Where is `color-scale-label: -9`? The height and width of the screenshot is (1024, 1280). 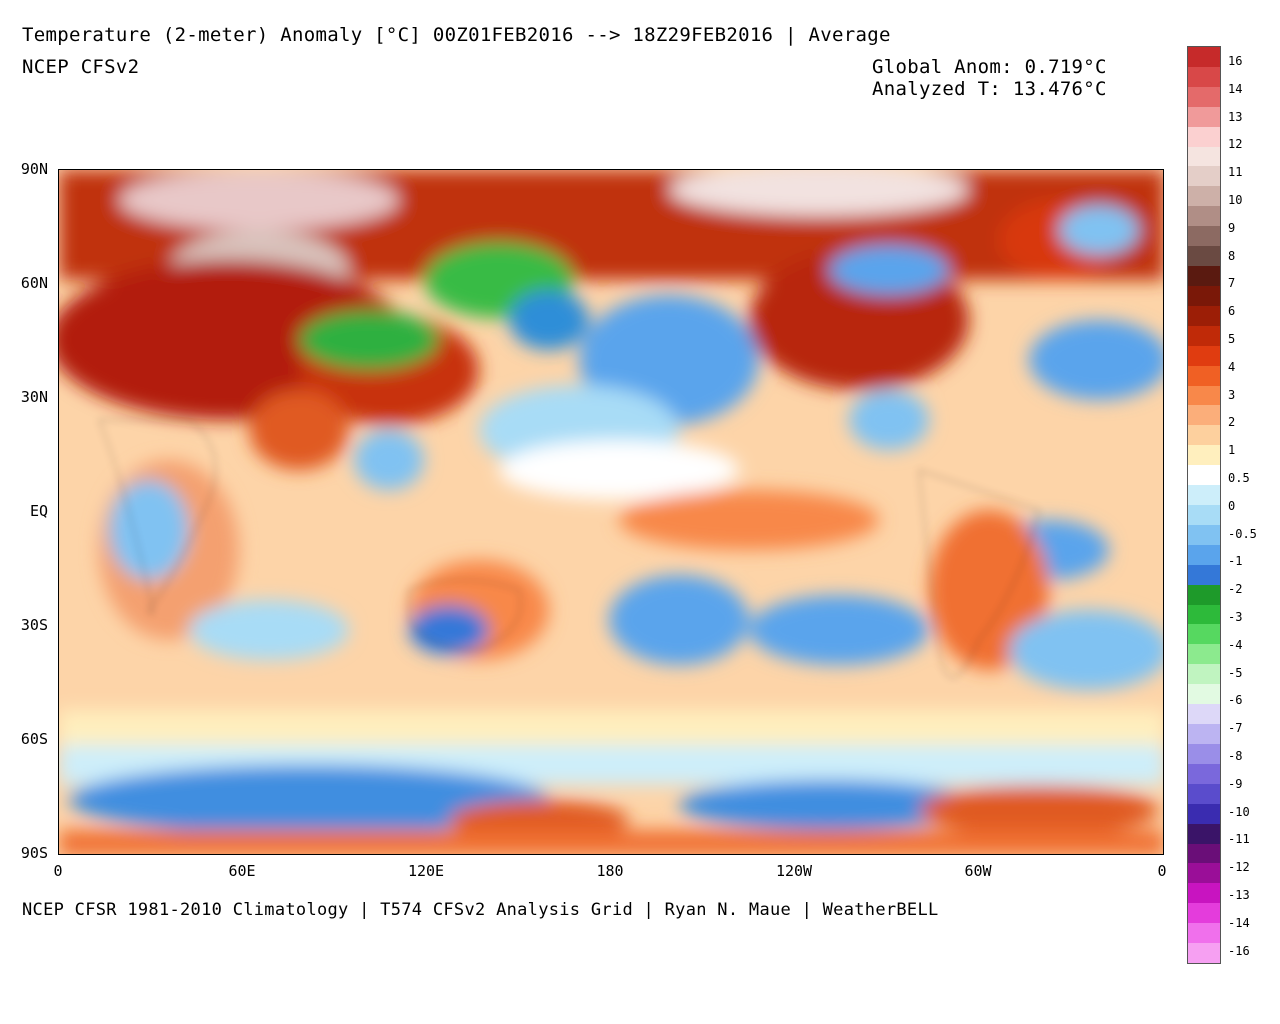
color-scale-label: -9 is located at coordinates (1235, 783).